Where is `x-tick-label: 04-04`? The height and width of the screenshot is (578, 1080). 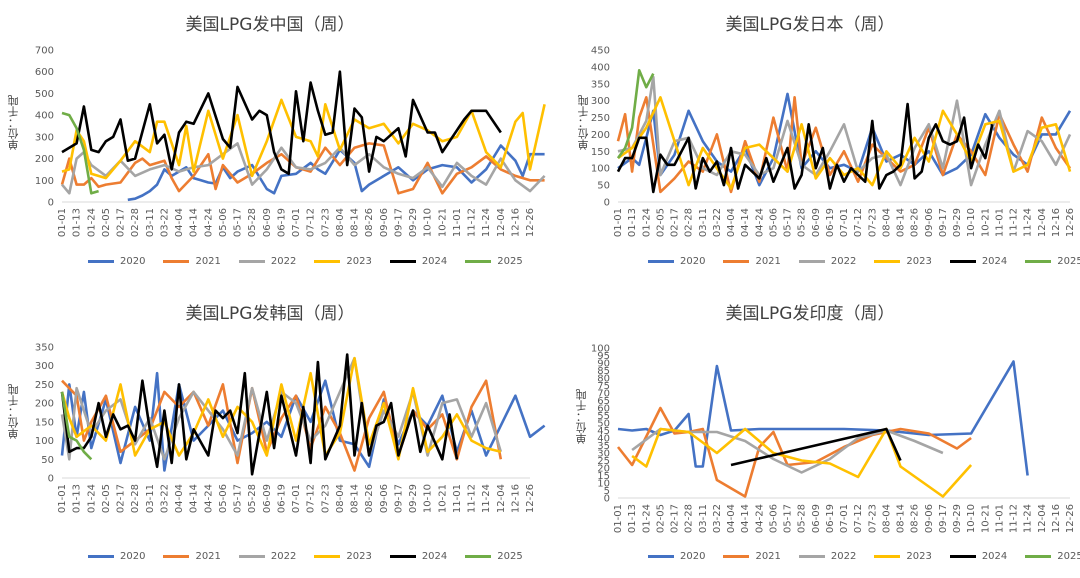 x-tick-label: 04-04 is located at coordinates (179, 498).